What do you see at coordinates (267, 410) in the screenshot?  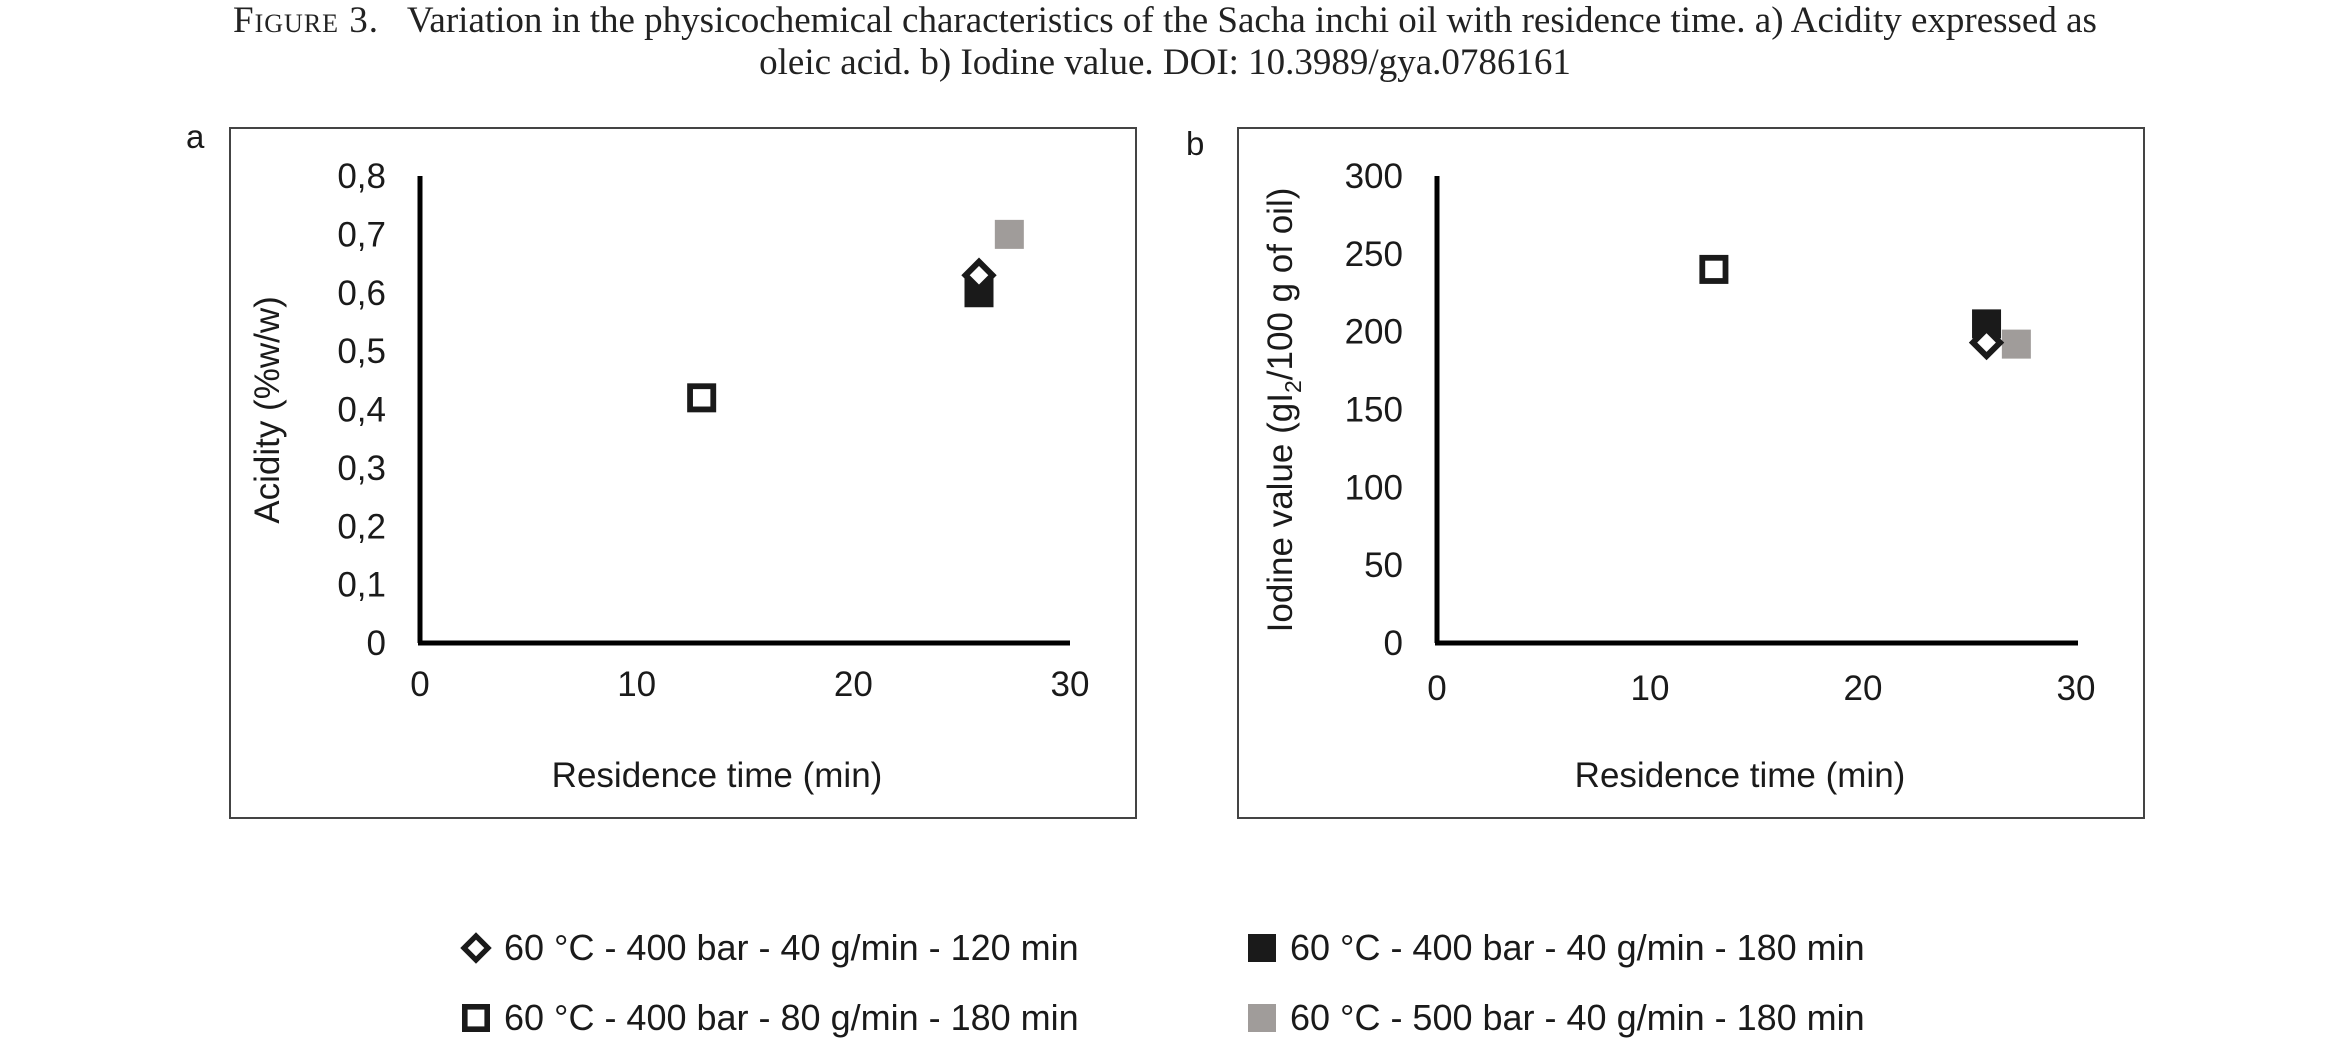 I see `panel-a-y-axis-label: Acidity (%w/w)` at bounding box center [267, 410].